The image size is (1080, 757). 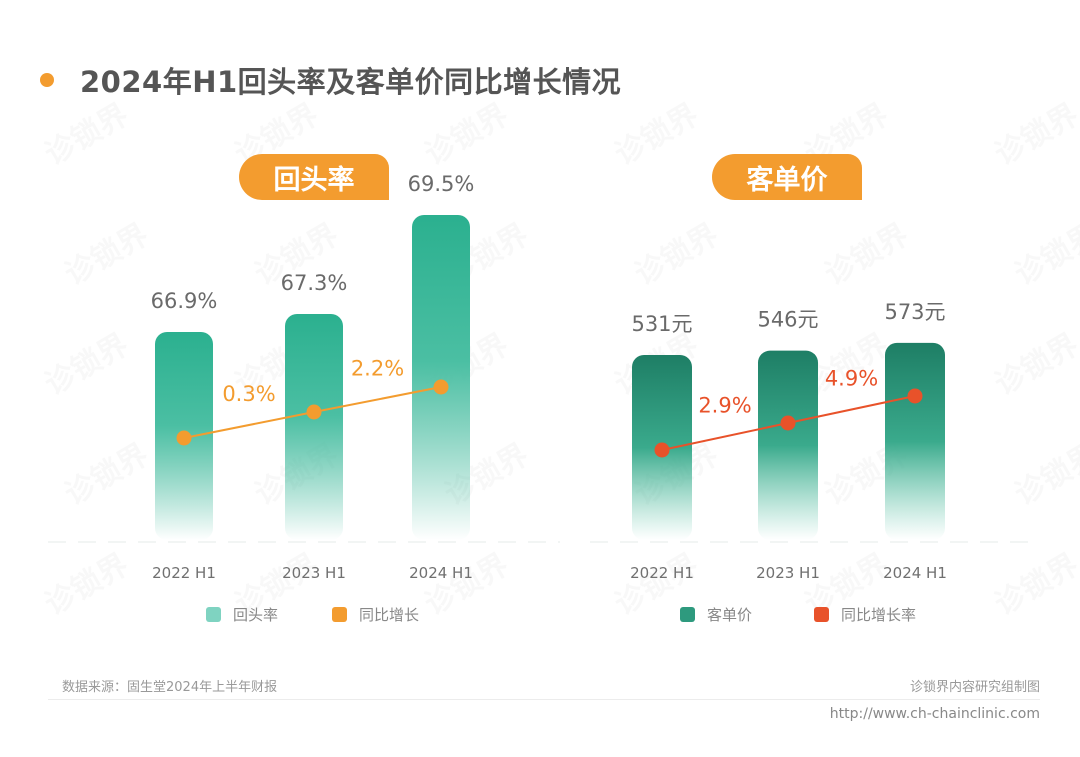 What do you see at coordinates (851, 379) in the screenshot?
I see `growth-value-label: 4.9%` at bounding box center [851, 379].